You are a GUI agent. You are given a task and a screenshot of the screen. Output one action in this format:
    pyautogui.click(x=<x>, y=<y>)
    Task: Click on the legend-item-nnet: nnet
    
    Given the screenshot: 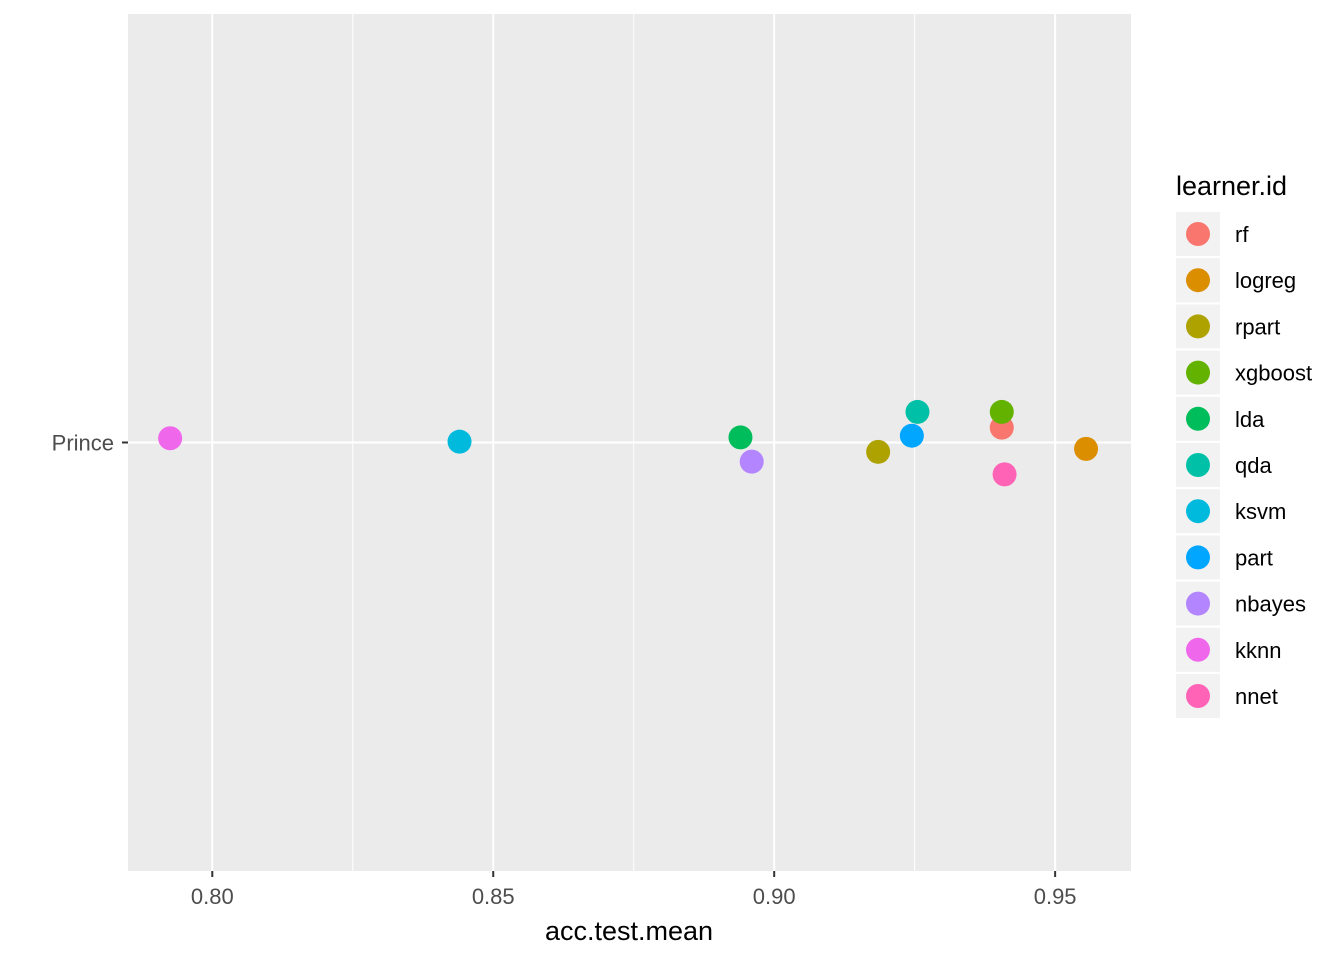 What is the action you would take?
    pyautogui.click(x=1227, y=696)
    